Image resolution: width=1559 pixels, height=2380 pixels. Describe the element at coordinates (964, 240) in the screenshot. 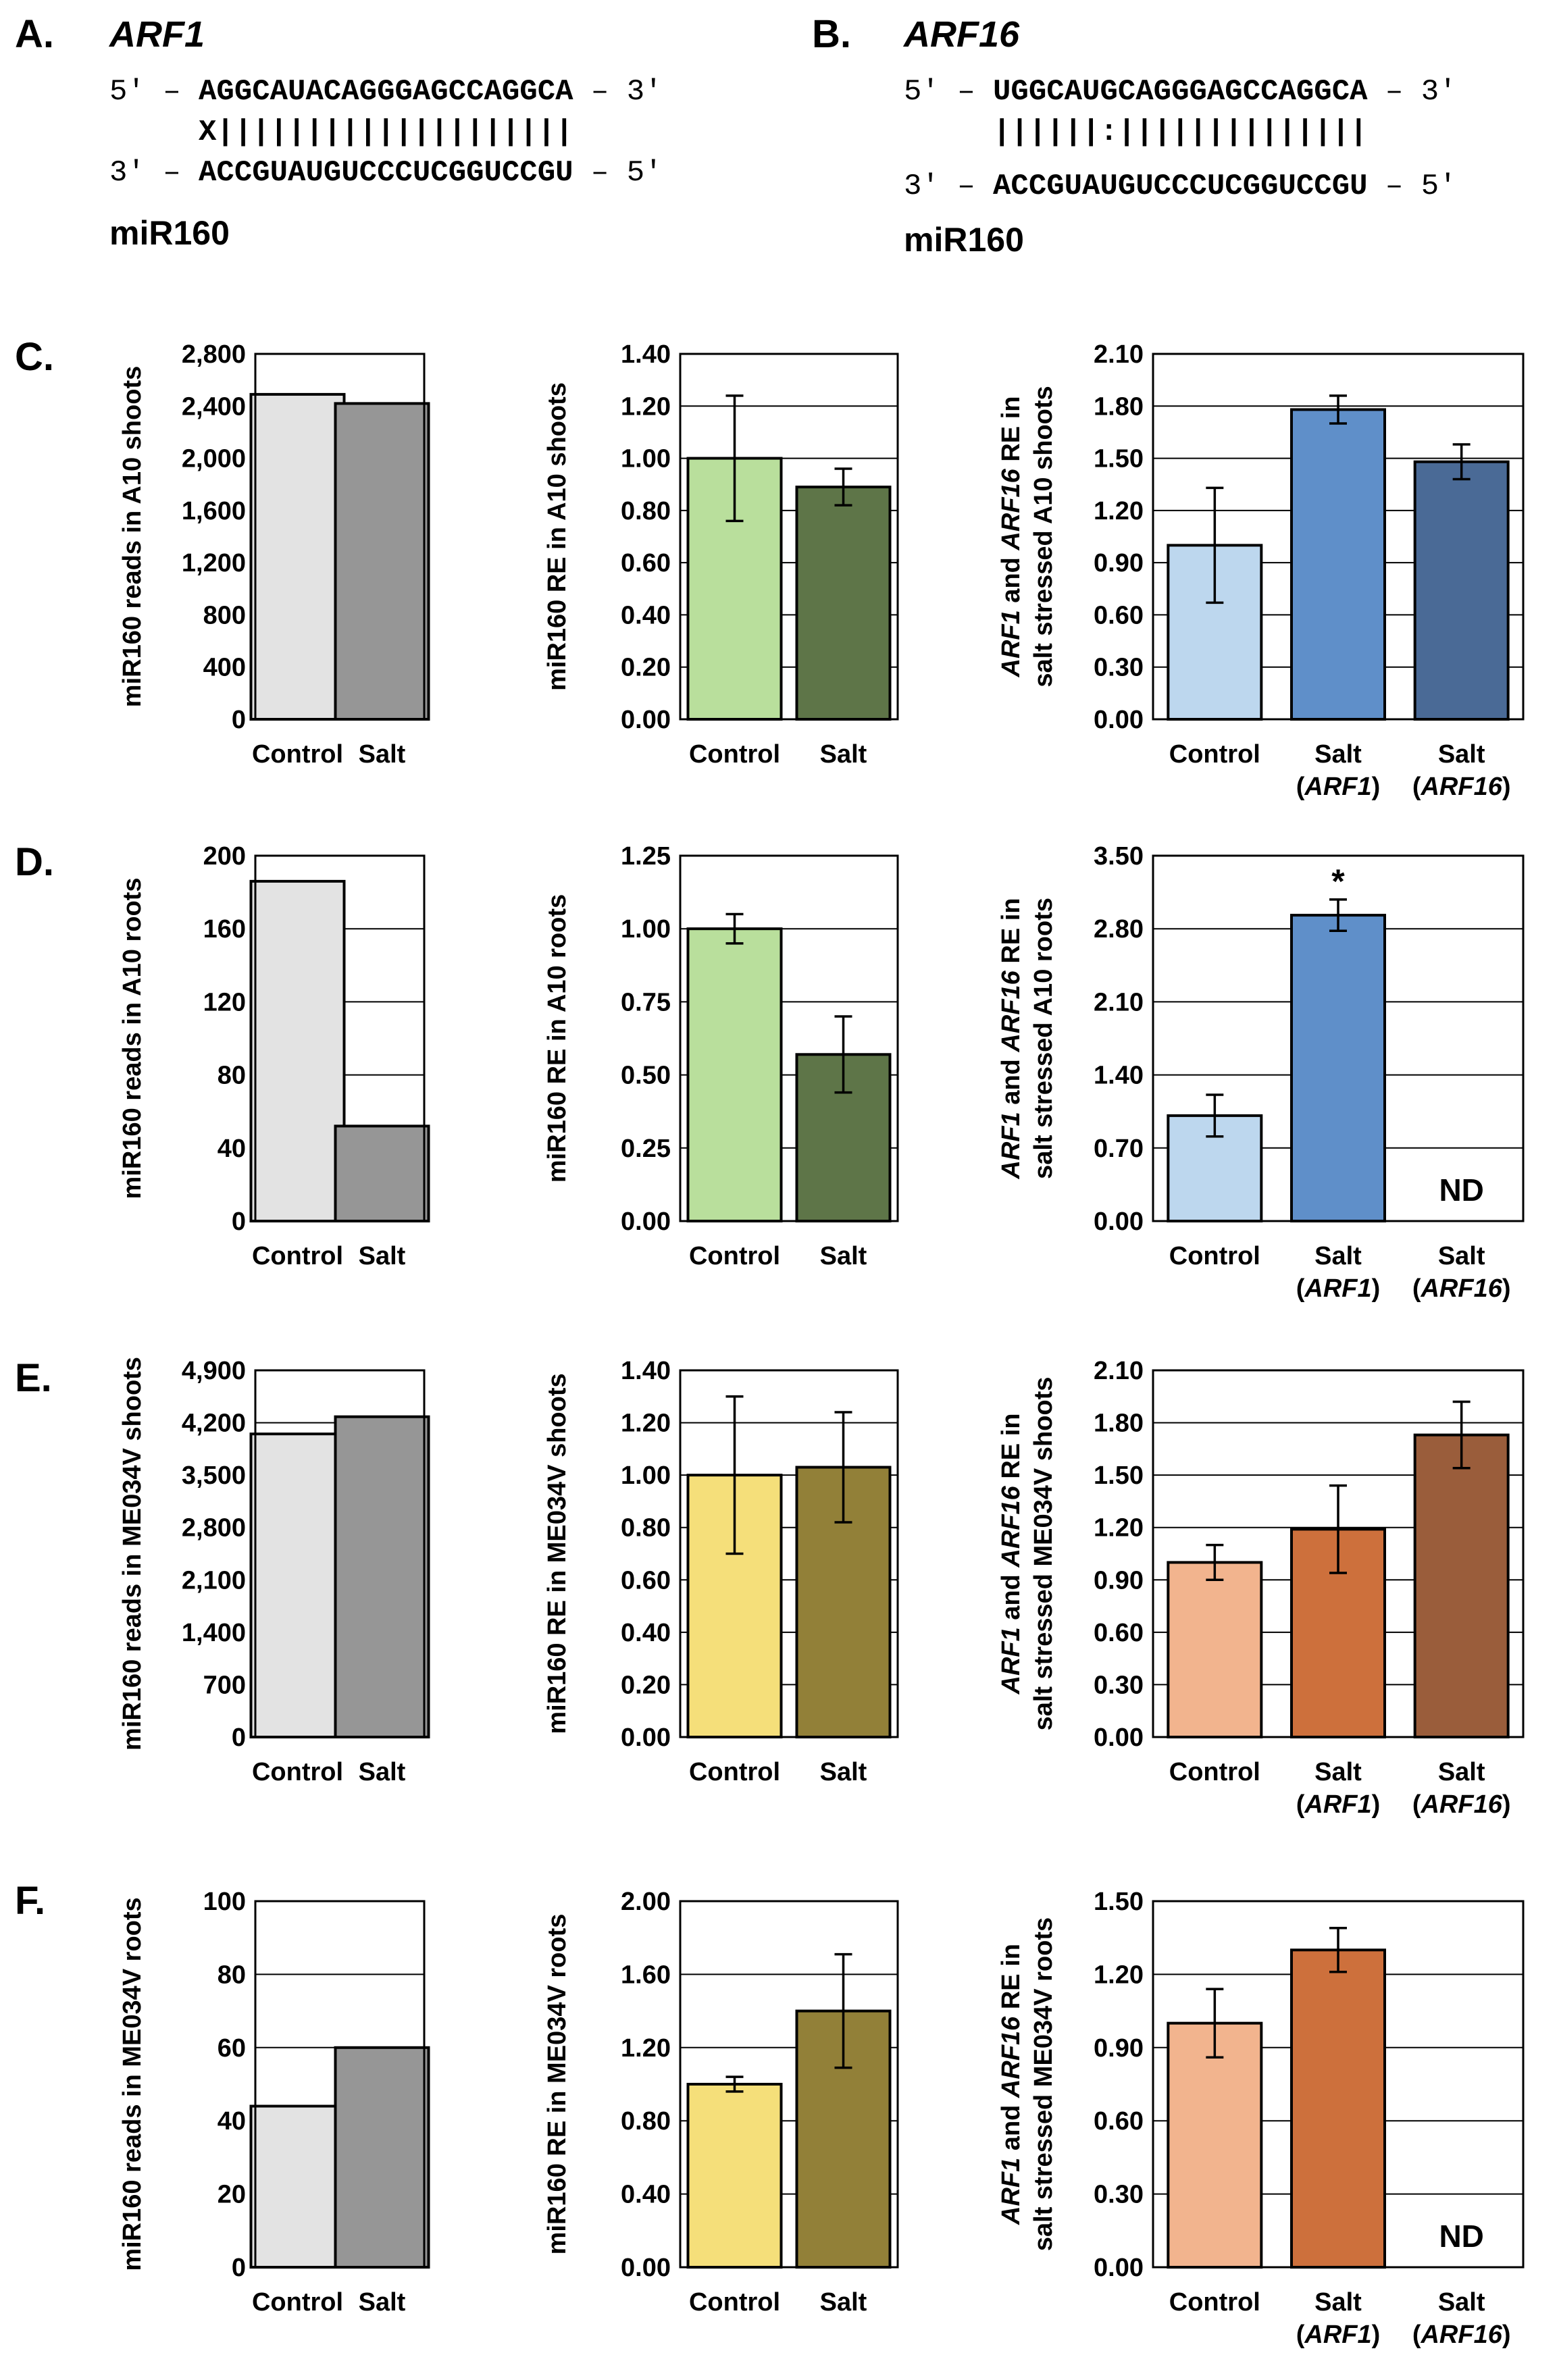

I see `panel-b-mirna-label: miR160` at that location.